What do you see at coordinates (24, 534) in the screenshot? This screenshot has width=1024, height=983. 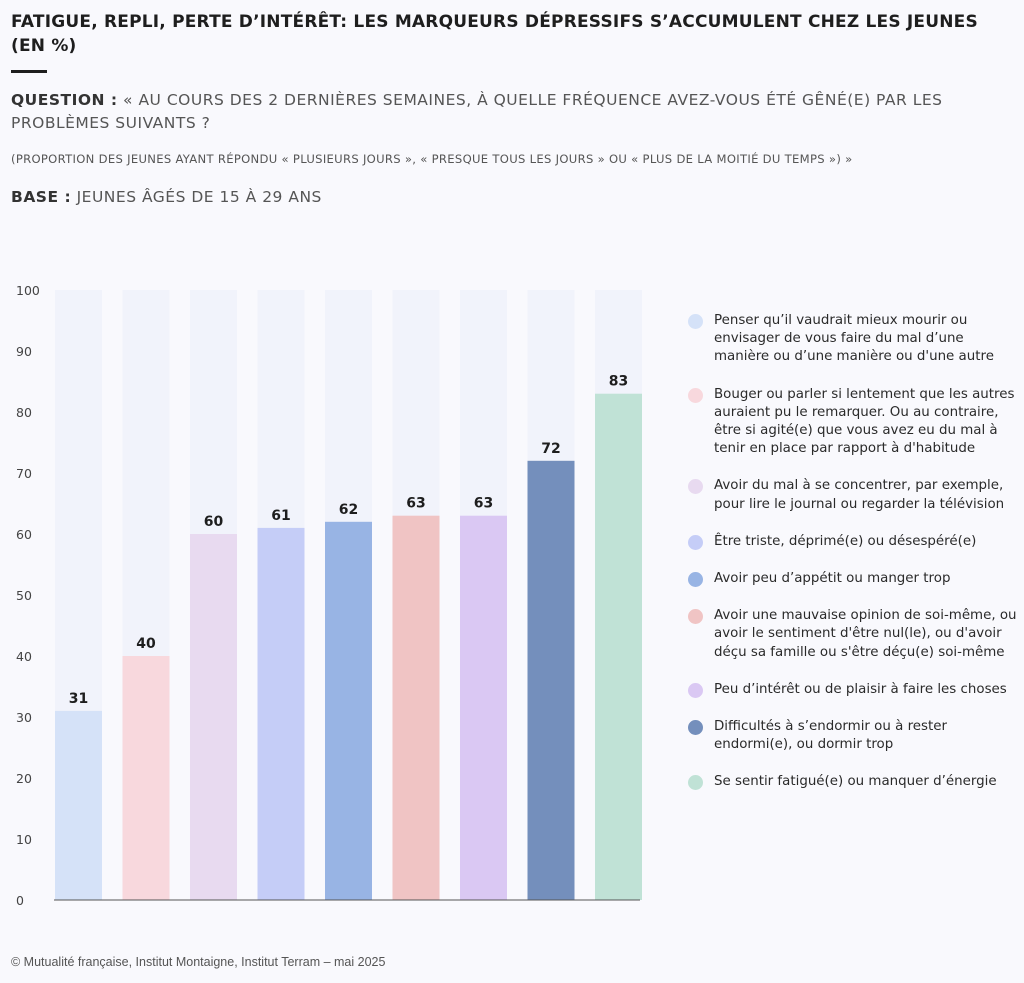 I see `y-tick-label: 60` at bounding box center [24, 534].